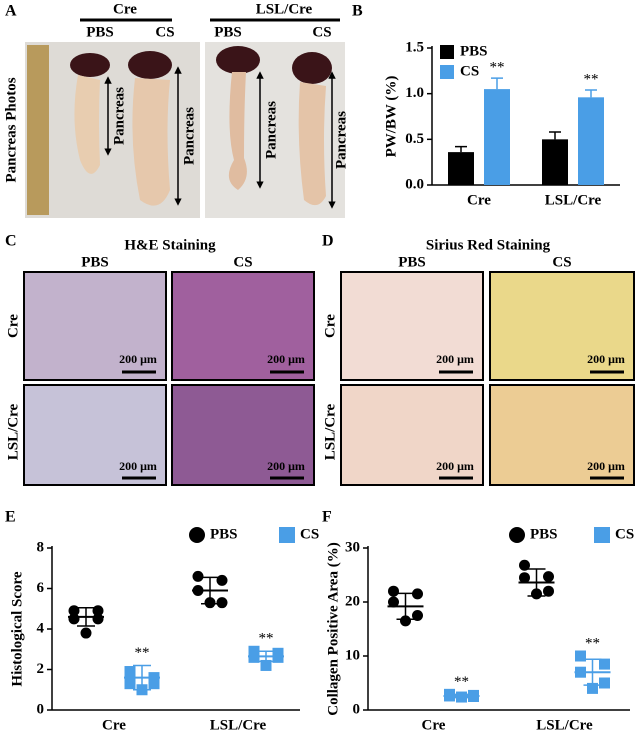 Image resolution: width=639 pixels, height=735 pixels. Describe the element at coordinates (38, 130) in the screenshot. I see `ruler` at that location.